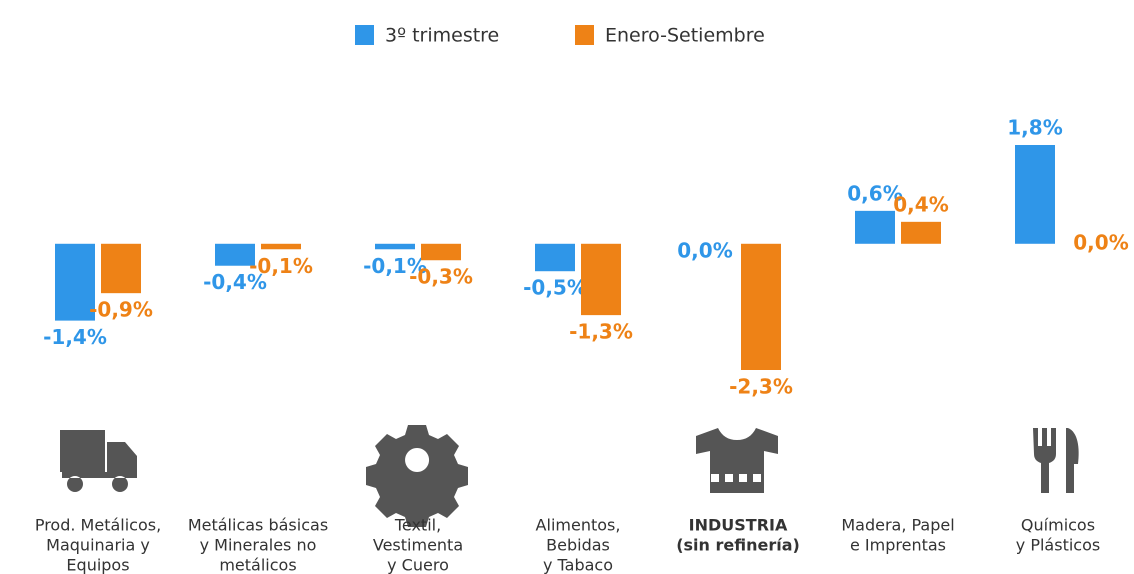  Describe the element at coordinates (738, 545) in the screenshot. I see `category-label: (sin refinería)` at that location.